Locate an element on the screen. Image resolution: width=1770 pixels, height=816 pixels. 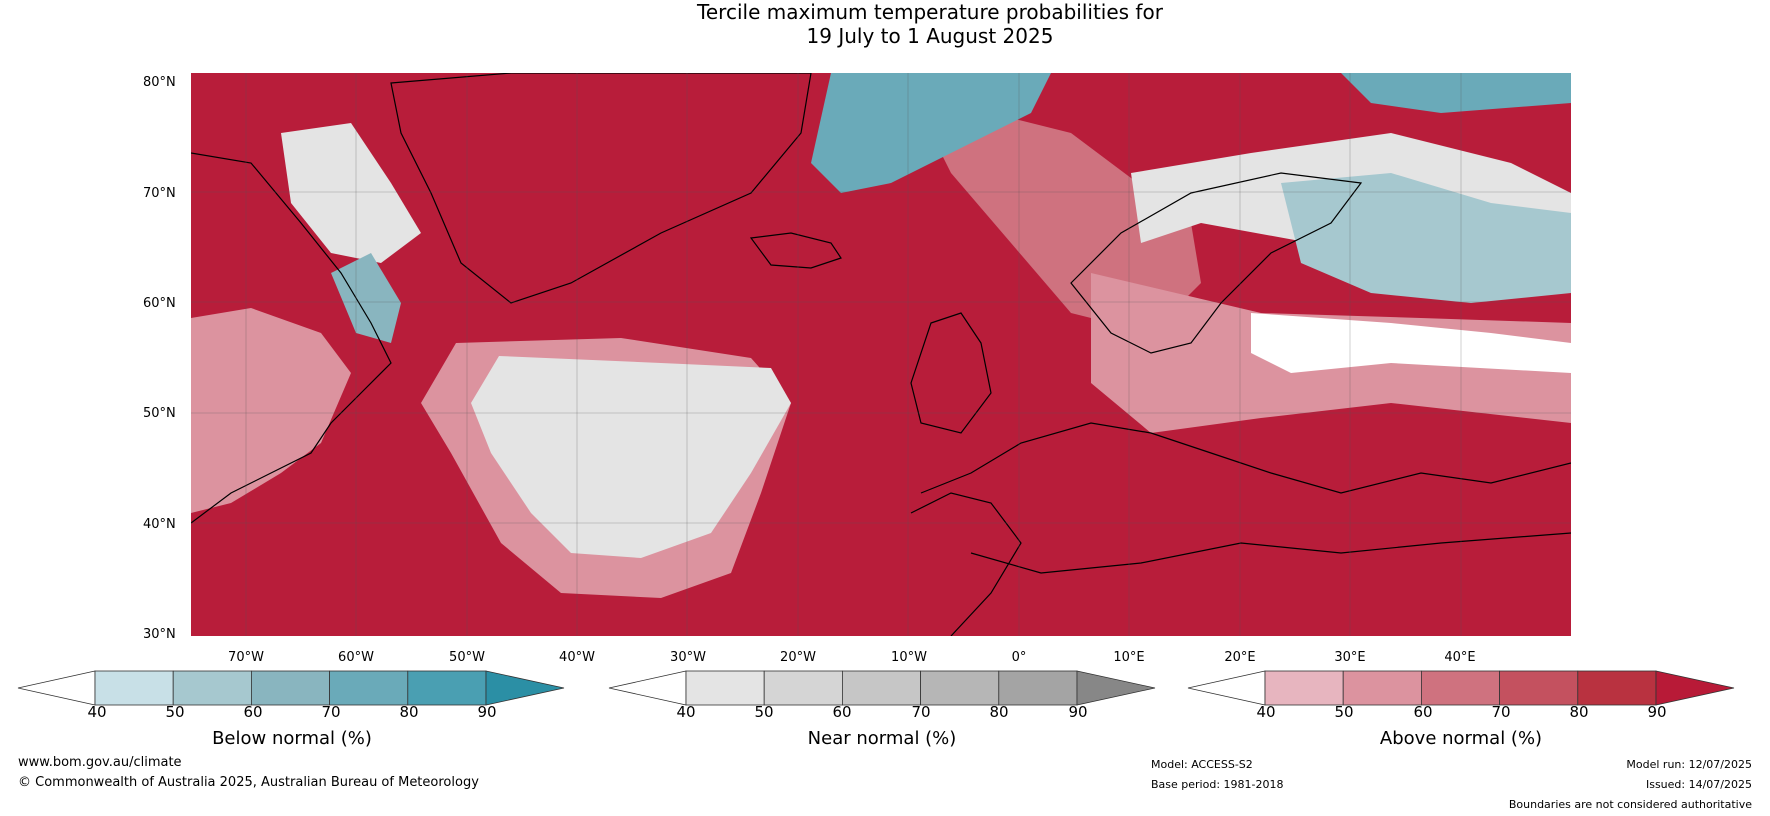
coastline-iceland is located at coordinates (795, 250).